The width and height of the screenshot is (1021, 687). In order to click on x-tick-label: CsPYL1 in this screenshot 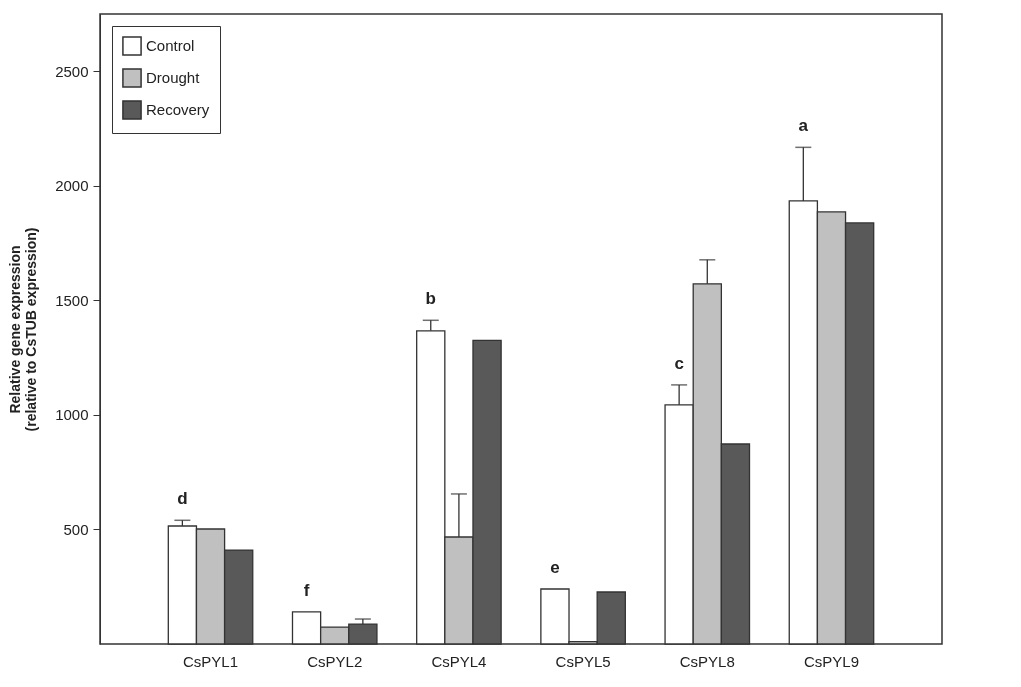, I will do `click(211, 661)`.